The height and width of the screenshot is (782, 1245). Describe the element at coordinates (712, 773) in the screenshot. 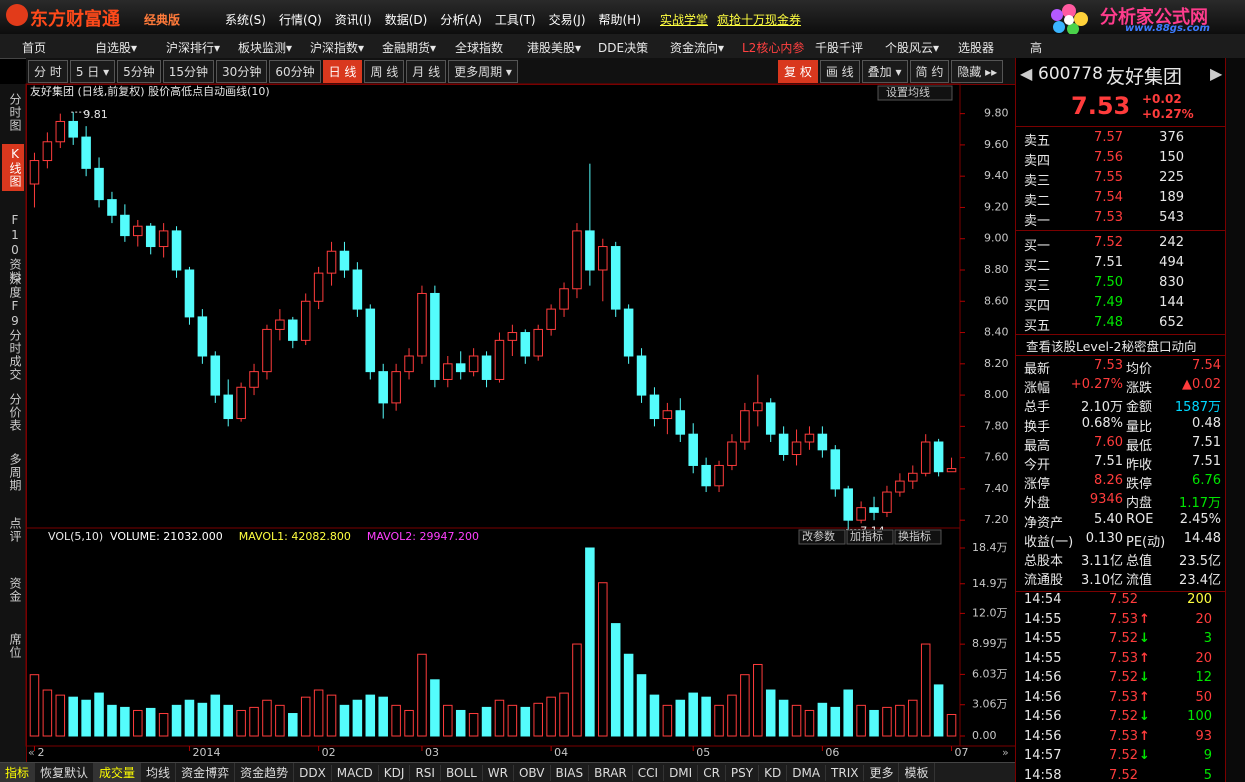

I see `indicator-tab: CR` at that location.